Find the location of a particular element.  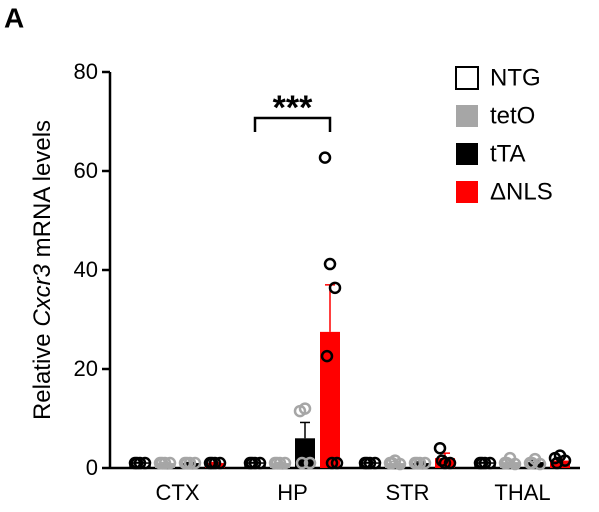

y-label-part: mRNA levels is located at coordinates (42, 192).